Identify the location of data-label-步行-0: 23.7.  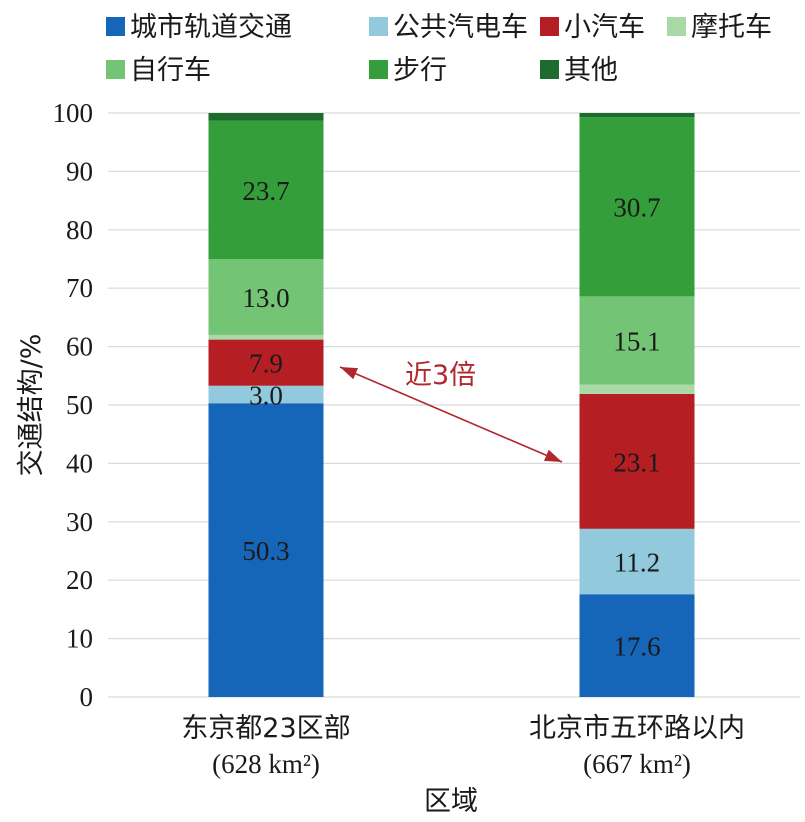
(265, 191).